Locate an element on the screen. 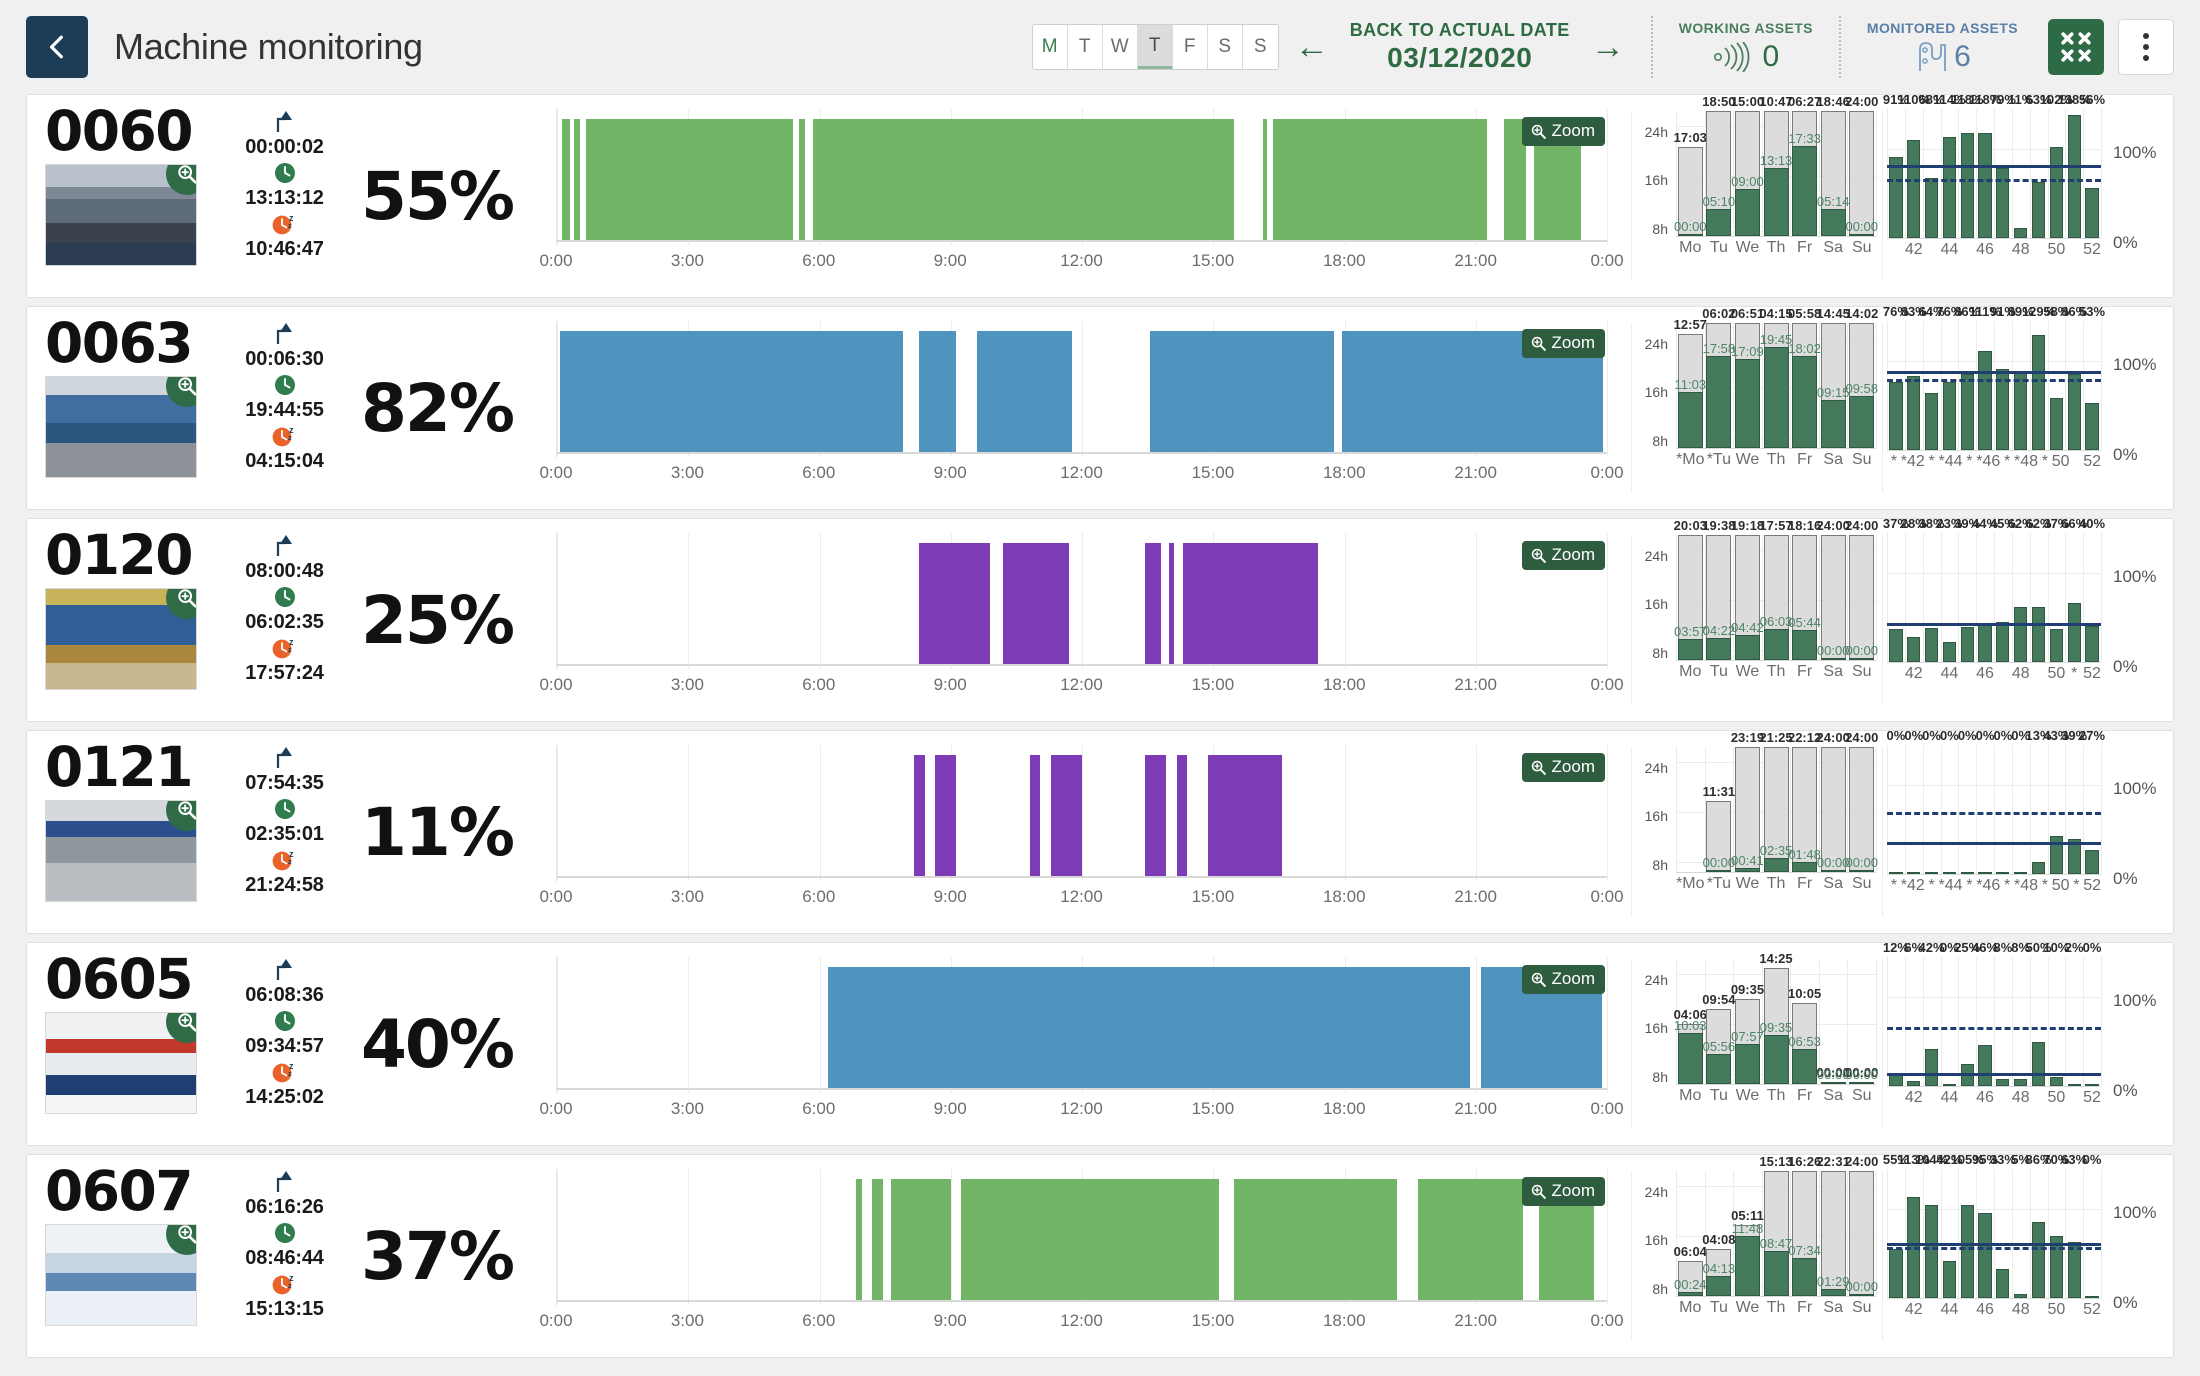 The width and height of the screenshot is (2200, 1376). weekday-5: S is located at coordinates (1225, 47).